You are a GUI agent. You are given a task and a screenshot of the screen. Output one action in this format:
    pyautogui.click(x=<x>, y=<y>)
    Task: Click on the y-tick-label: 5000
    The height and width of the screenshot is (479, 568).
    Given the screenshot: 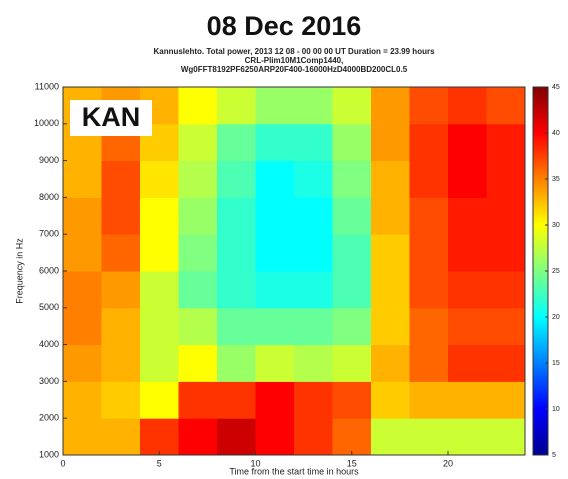 What is the action you would take?
    pyautogui.click(x=49, y=307)
    